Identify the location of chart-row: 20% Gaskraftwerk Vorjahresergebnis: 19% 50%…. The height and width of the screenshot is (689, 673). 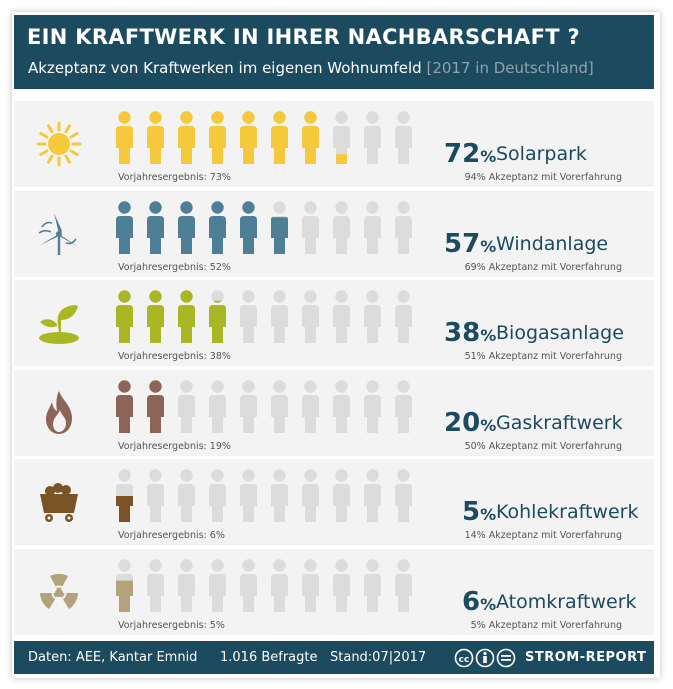
(334, 412).